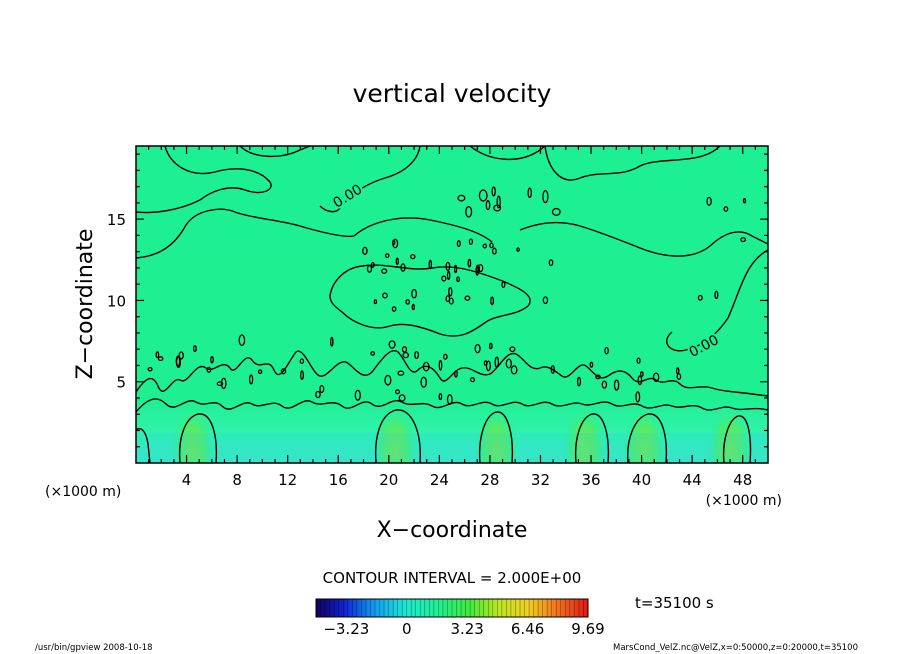  What do you see at coordinates (338, 480) in the screenshot?
I see `x-tick-label: 16` at bounding box center [338, 480].